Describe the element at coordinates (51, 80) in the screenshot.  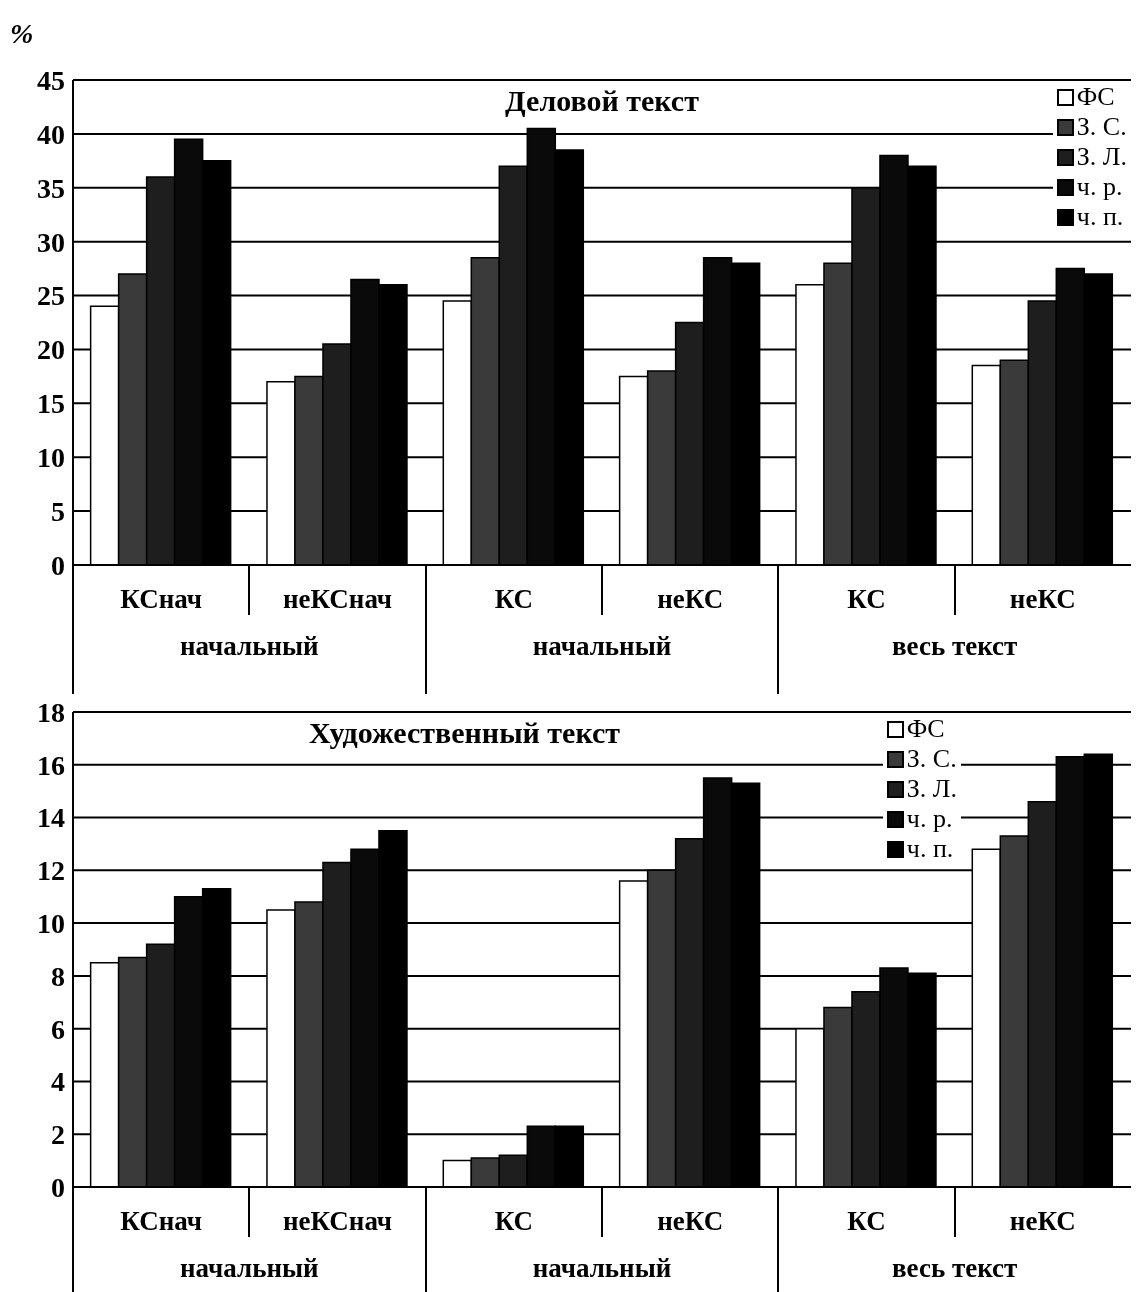
I see `y-tick-label: 45` at that location.